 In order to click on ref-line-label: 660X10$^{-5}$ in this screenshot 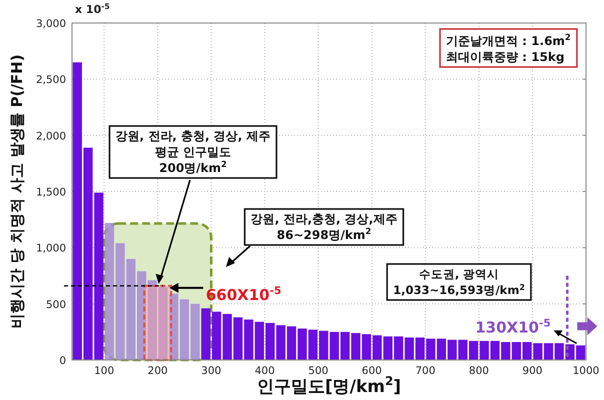, I will do `click(244, 294)`.